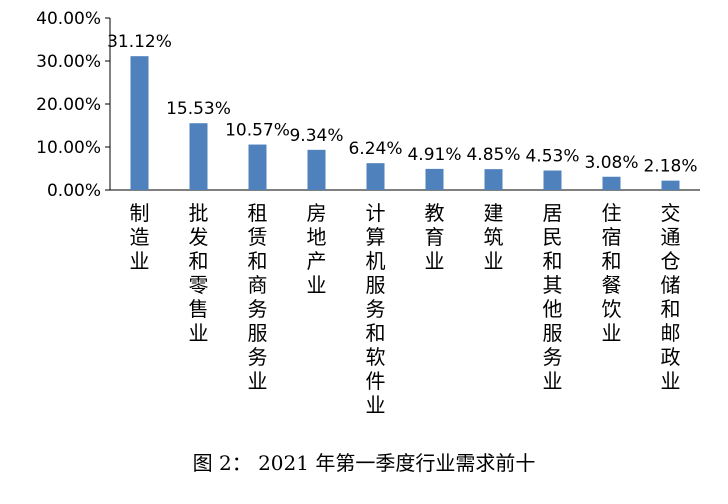 This screenshot has height=504, width=728. Describe the element at coordinates (140, 237) in the screenshot. I see `category-label: 制造业` at that location.